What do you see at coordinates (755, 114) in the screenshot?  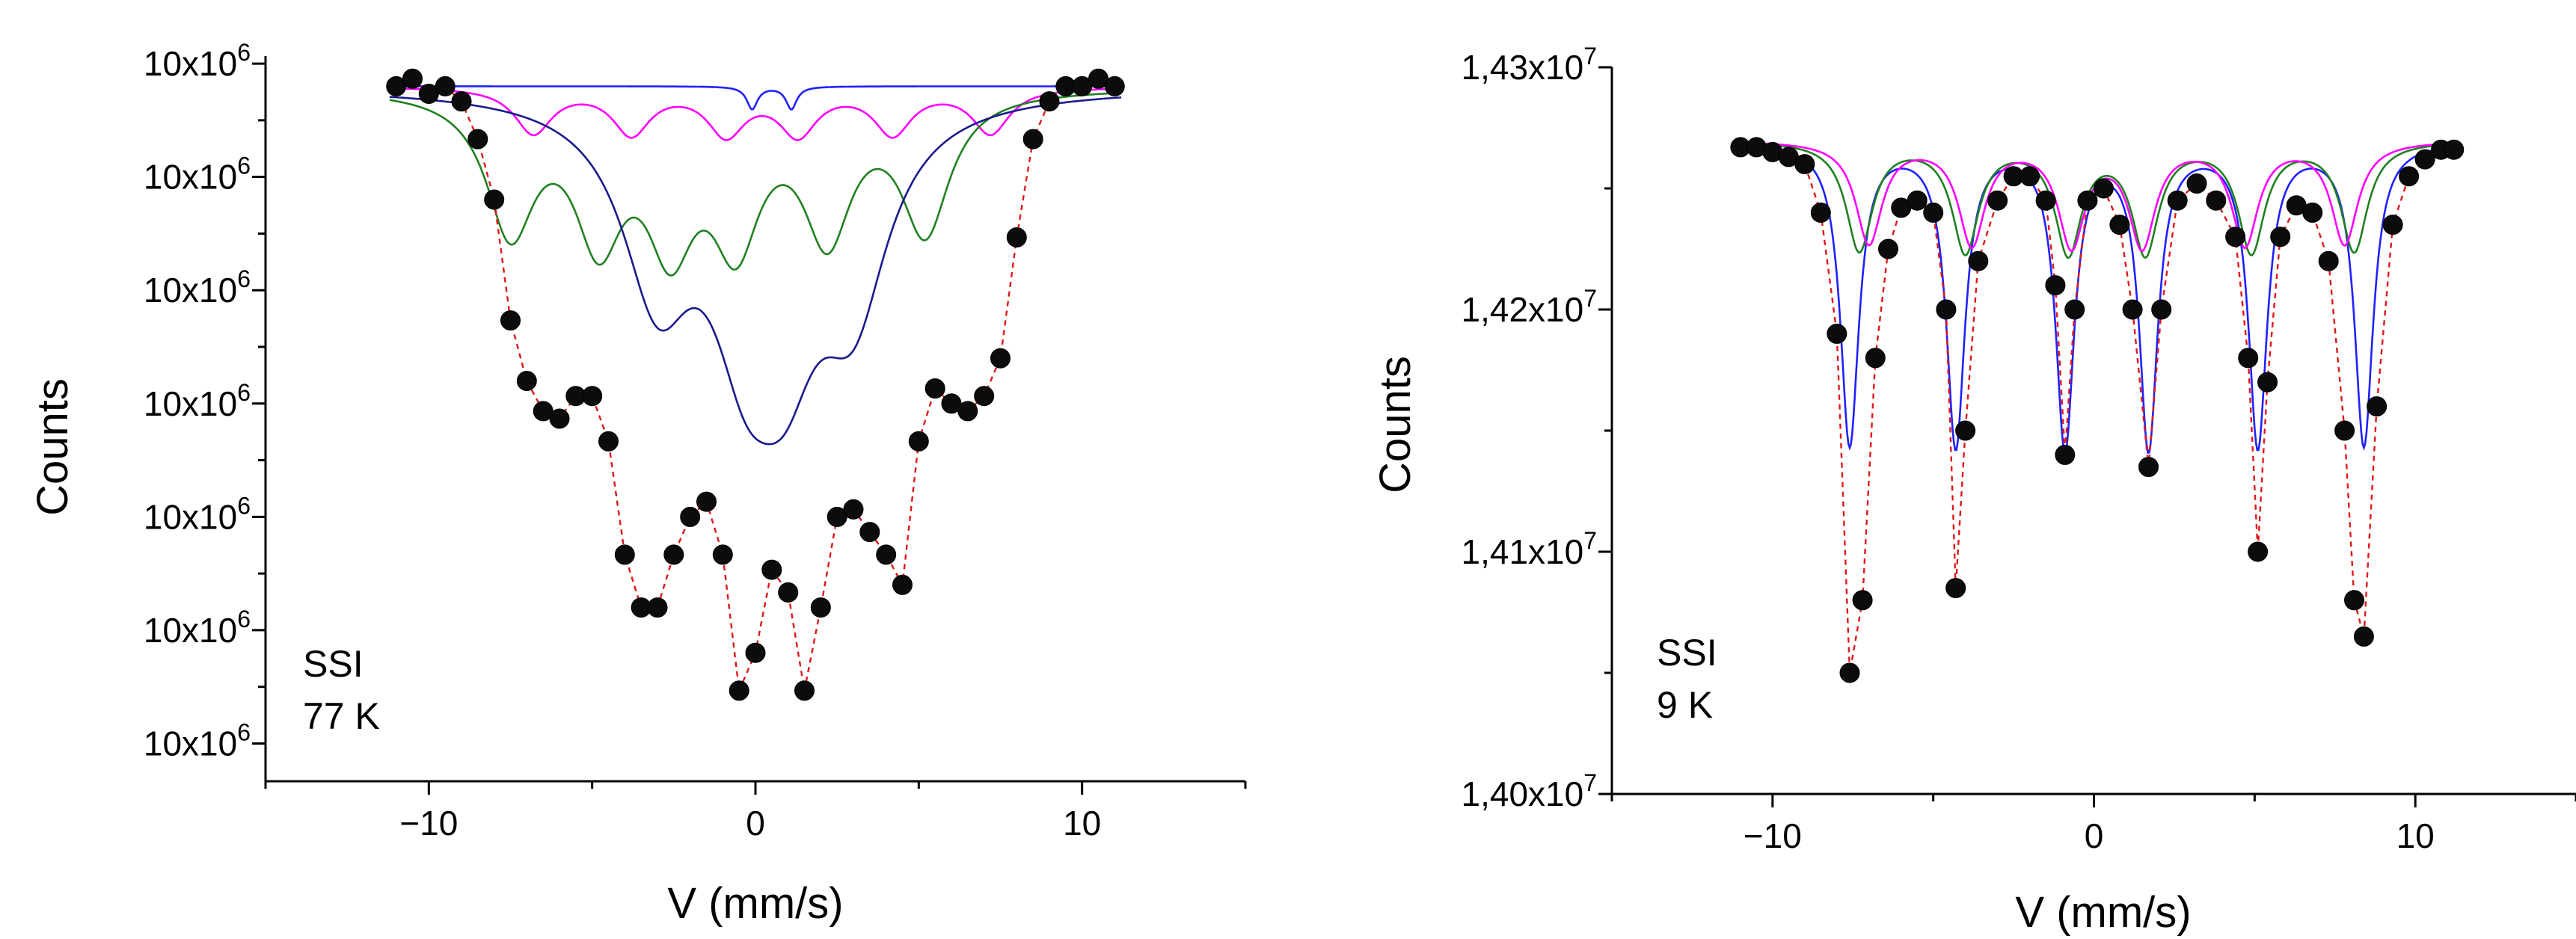 I see `fit-component-1-curve` at bounding box center [755, 114].